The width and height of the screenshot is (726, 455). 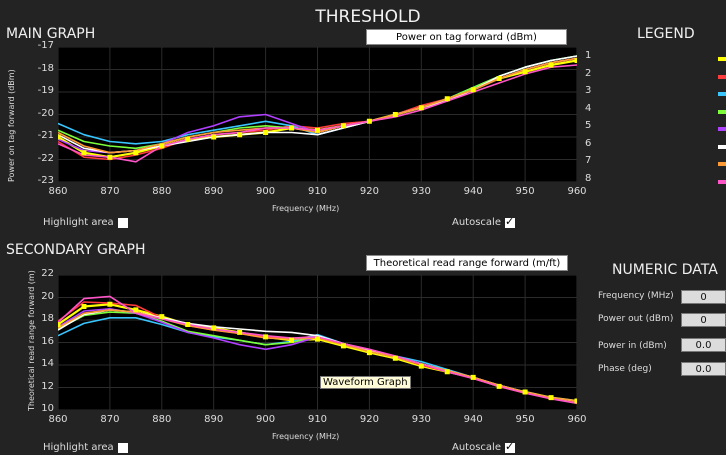 What do you see at coordinates (58, 419) in the screenshot?
I see `x-tick-label: 860` at bounding box center [58, 419].